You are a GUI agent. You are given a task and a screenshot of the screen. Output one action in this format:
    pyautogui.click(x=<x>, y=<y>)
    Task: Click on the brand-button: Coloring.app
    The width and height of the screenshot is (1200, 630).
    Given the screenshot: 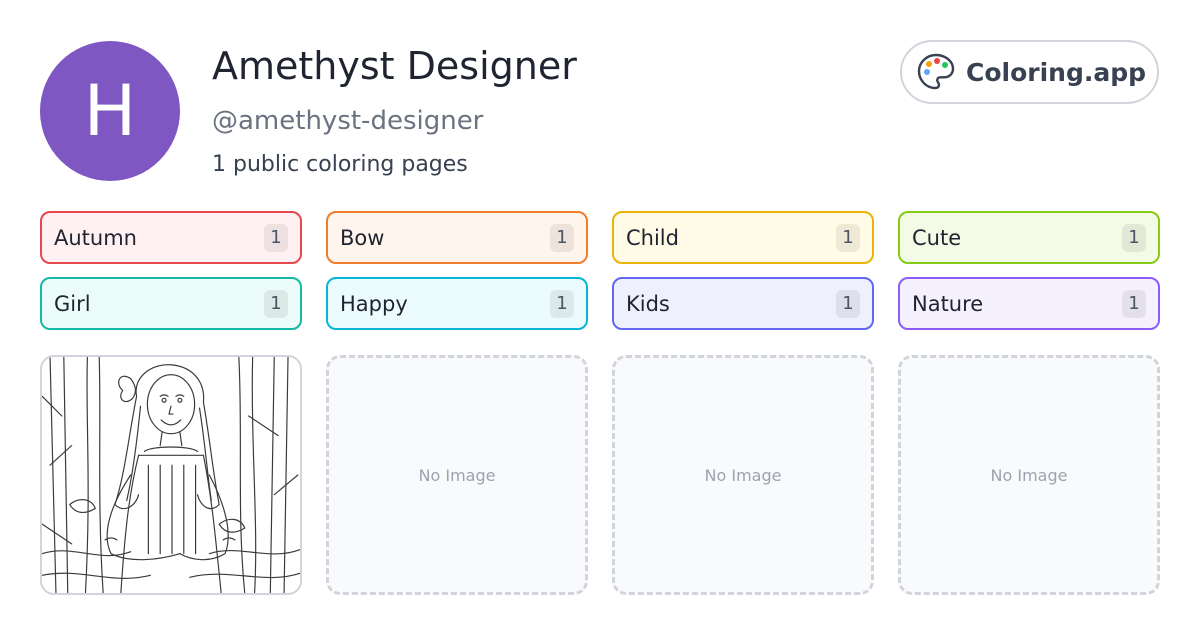 What is the action you would take?
    pyautogui.click(x=1029, y=72)
    